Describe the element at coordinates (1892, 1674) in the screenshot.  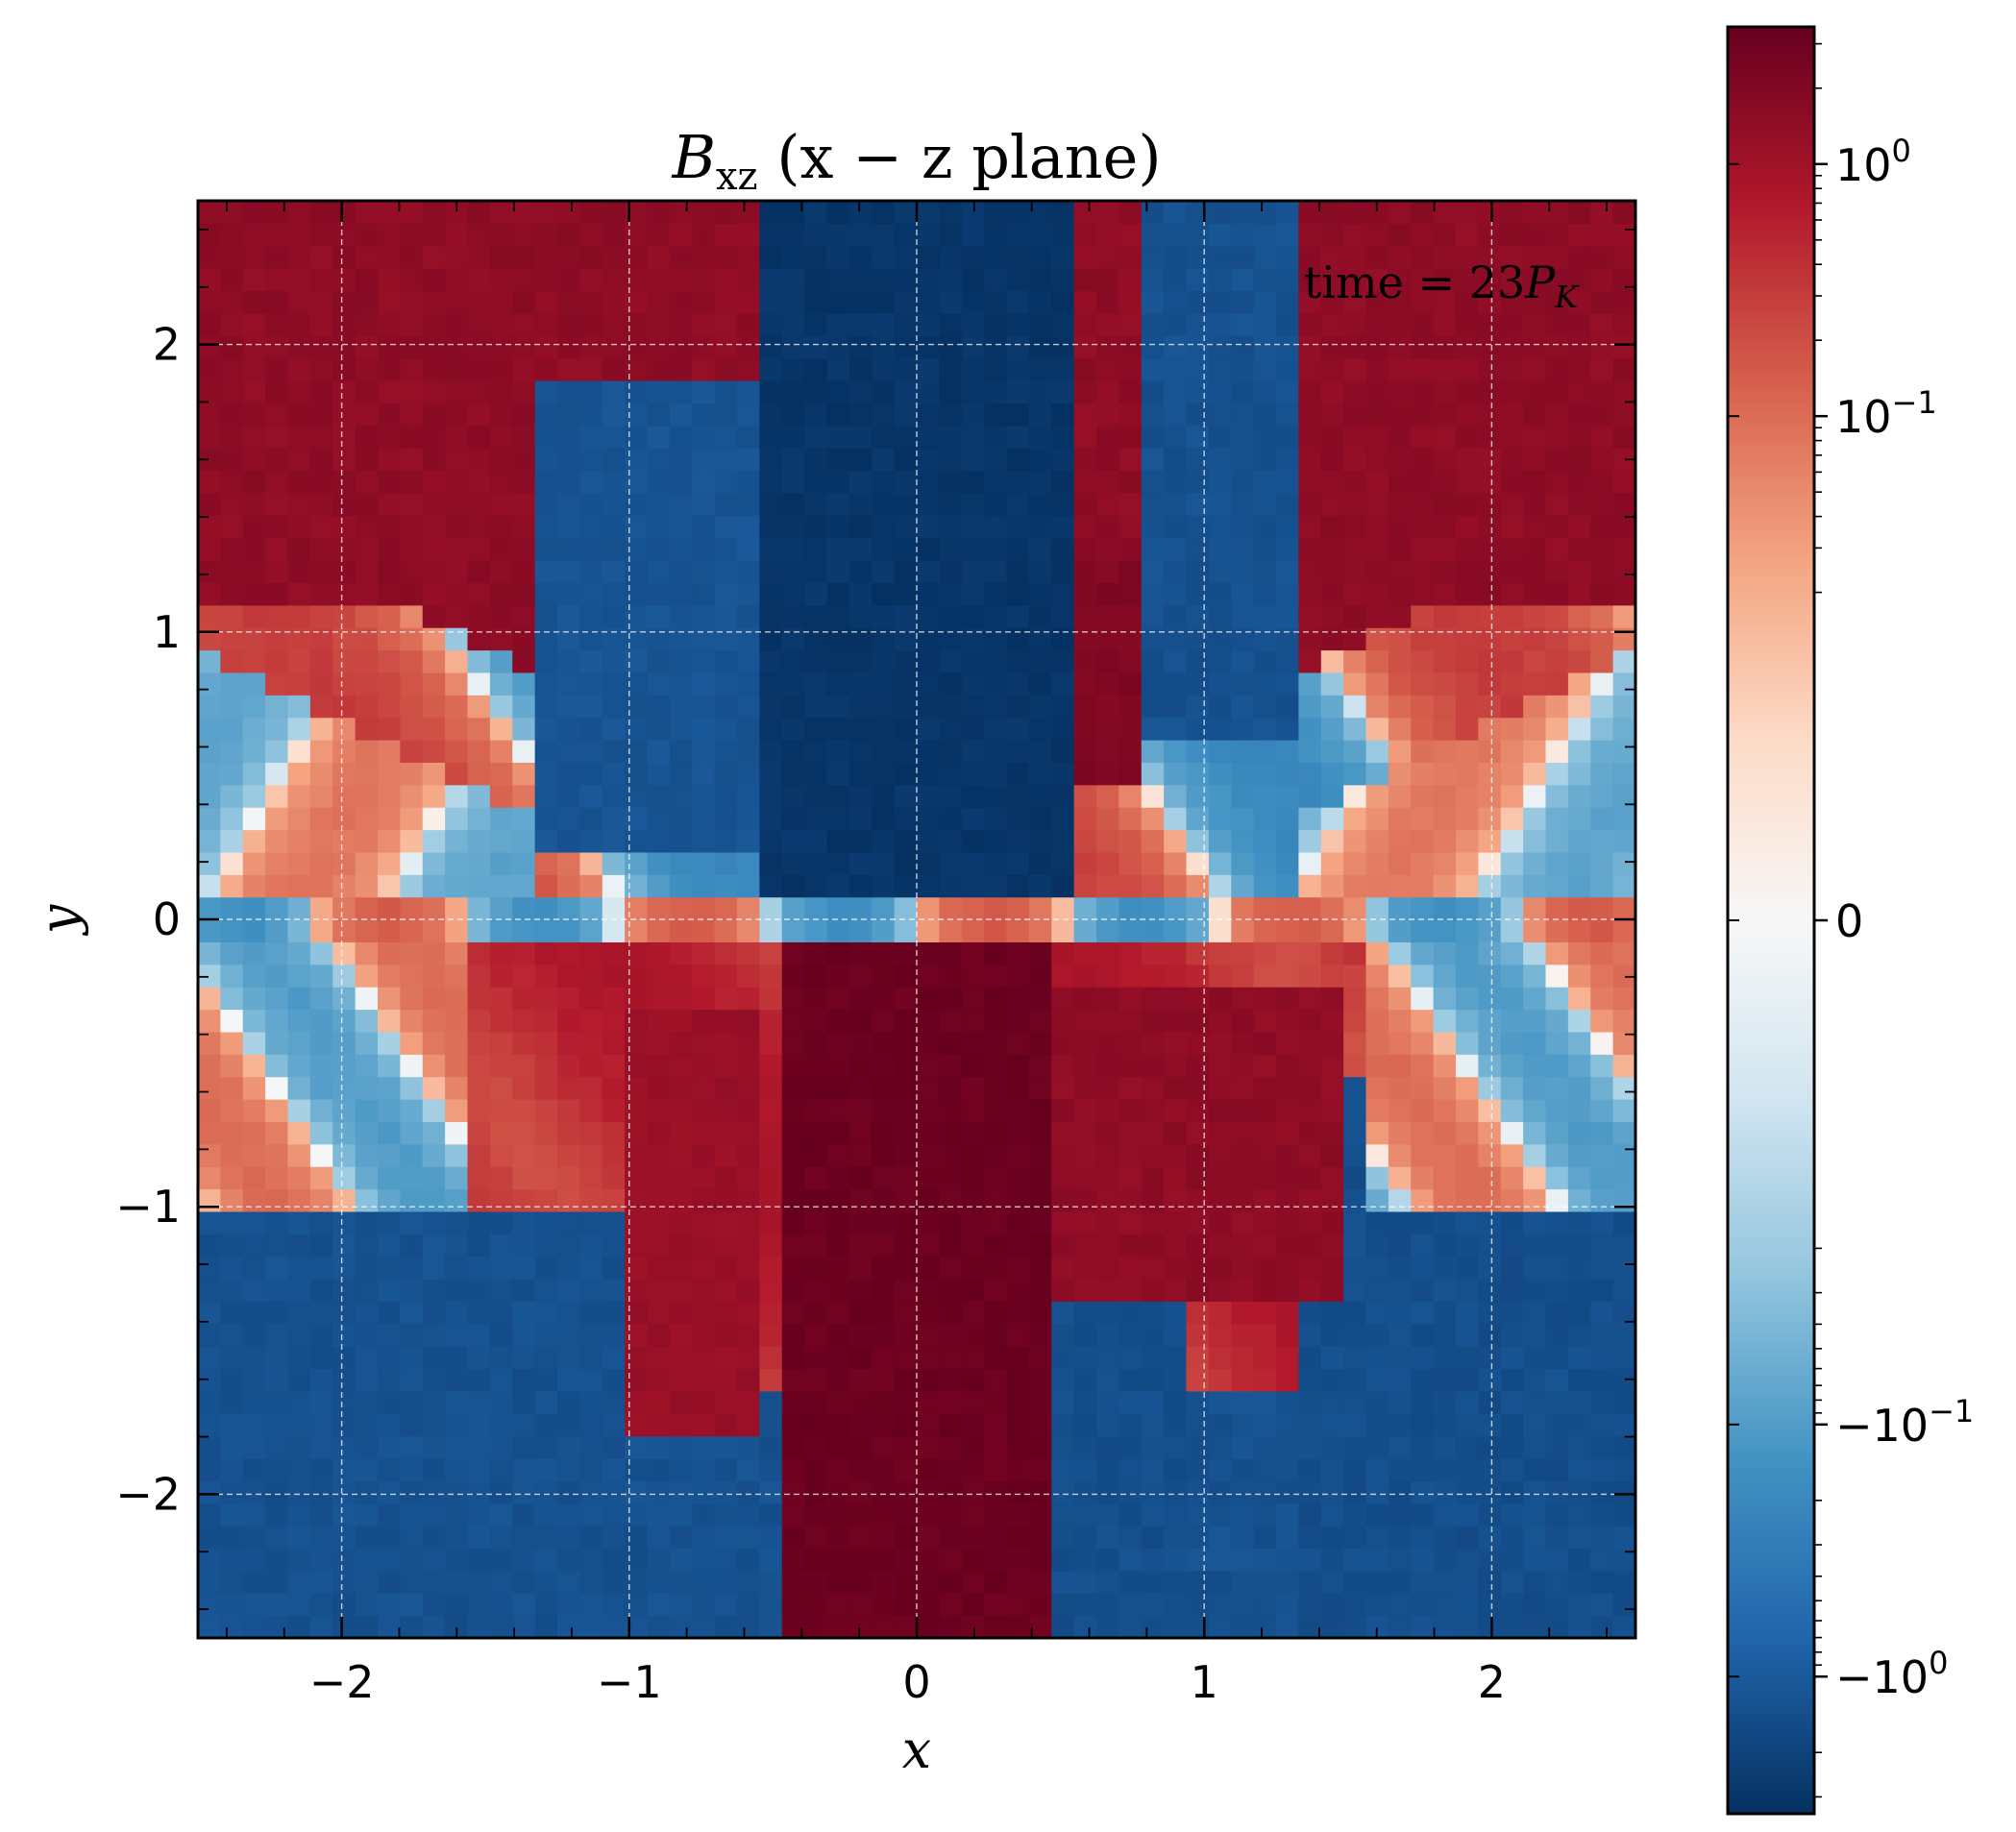
I see `colorbar-tick-label: −100` at that location.